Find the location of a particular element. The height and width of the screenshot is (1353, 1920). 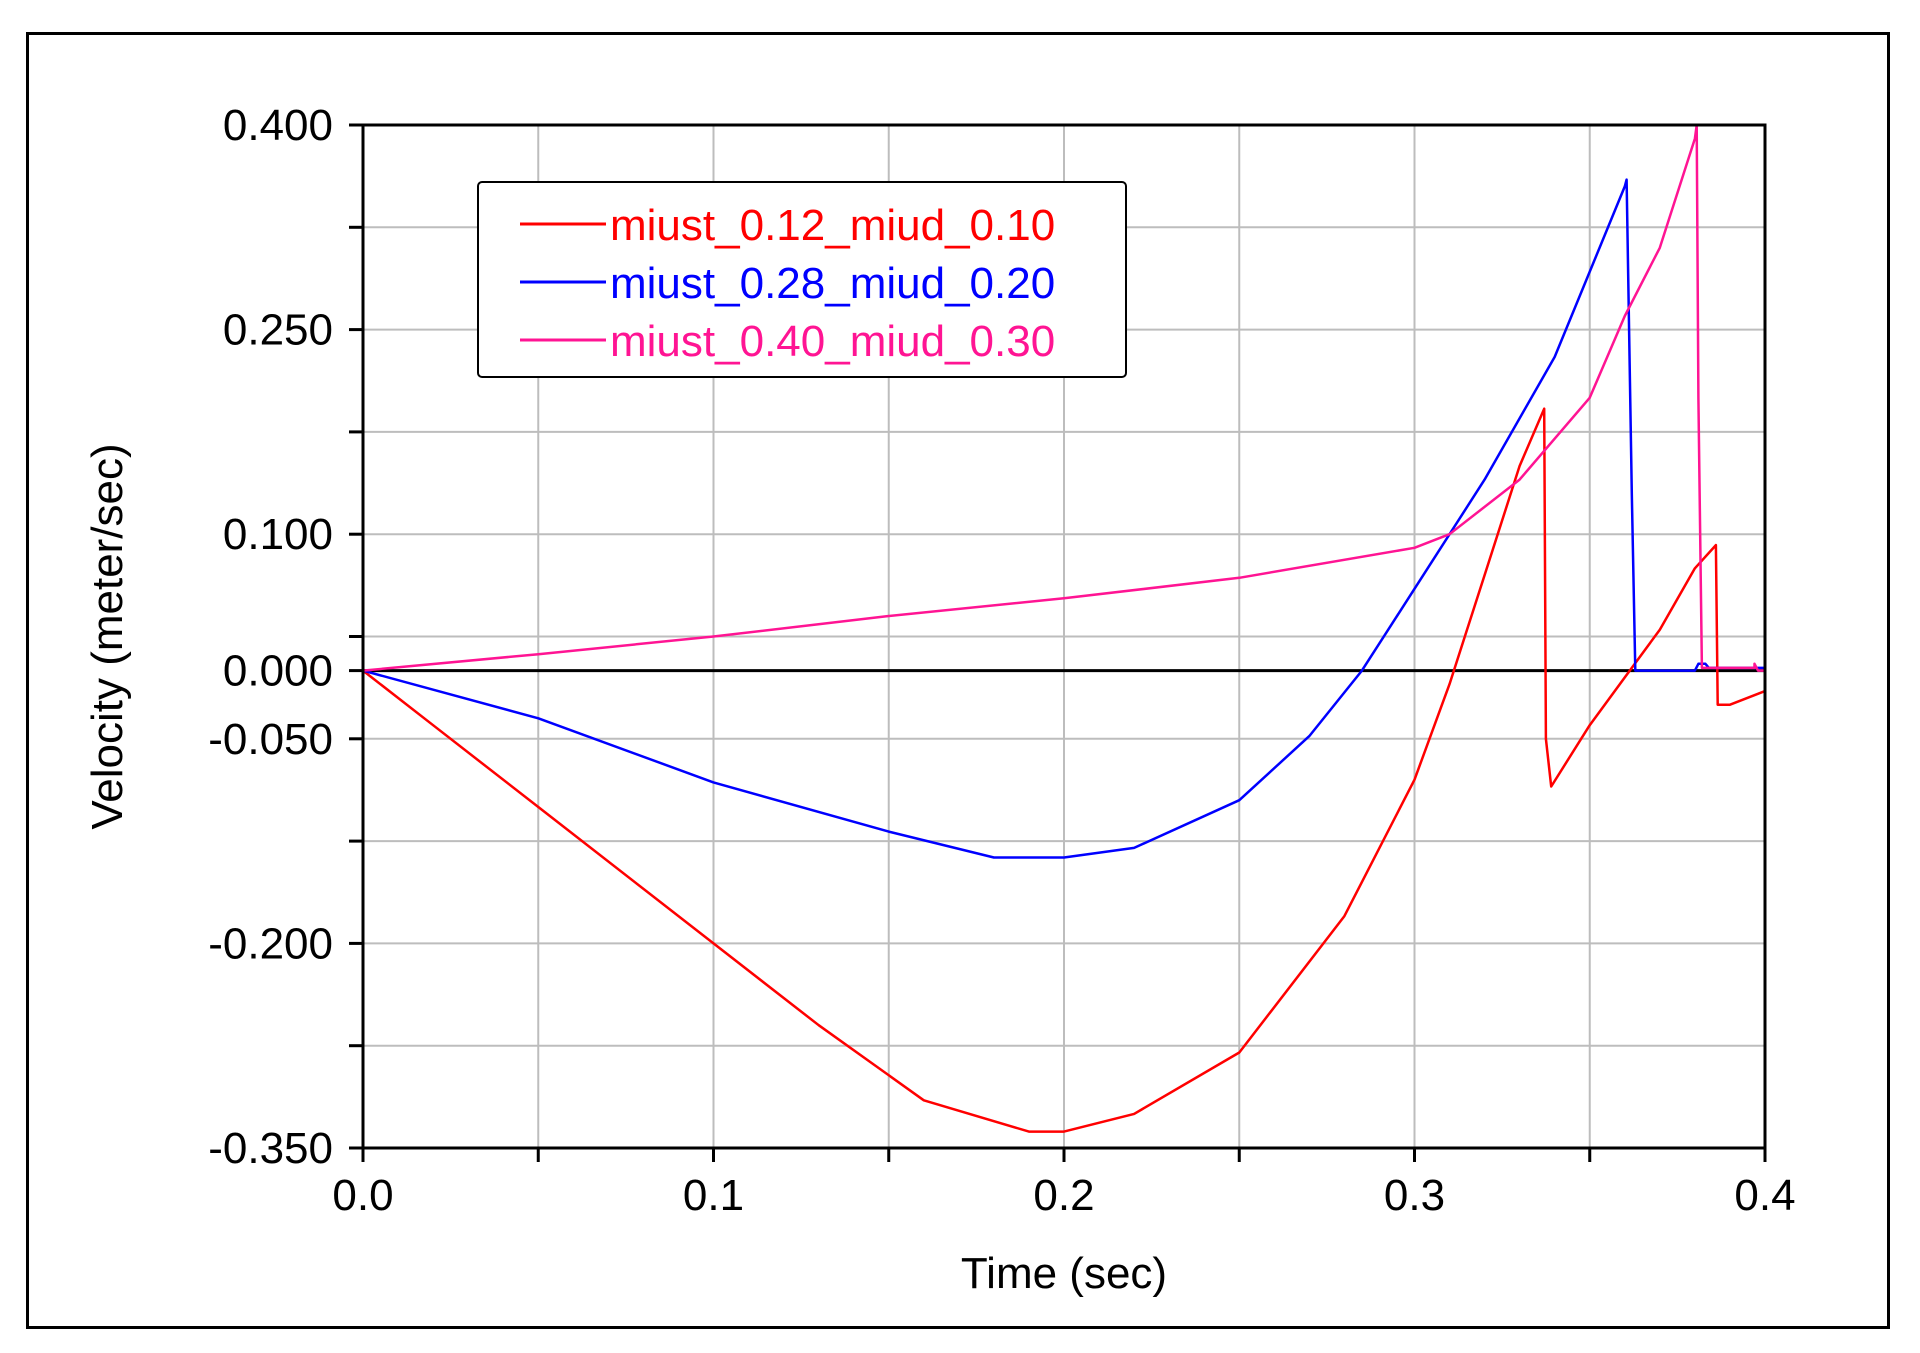

y-tick-label: -0.050 is located at coordinates (270, 739).